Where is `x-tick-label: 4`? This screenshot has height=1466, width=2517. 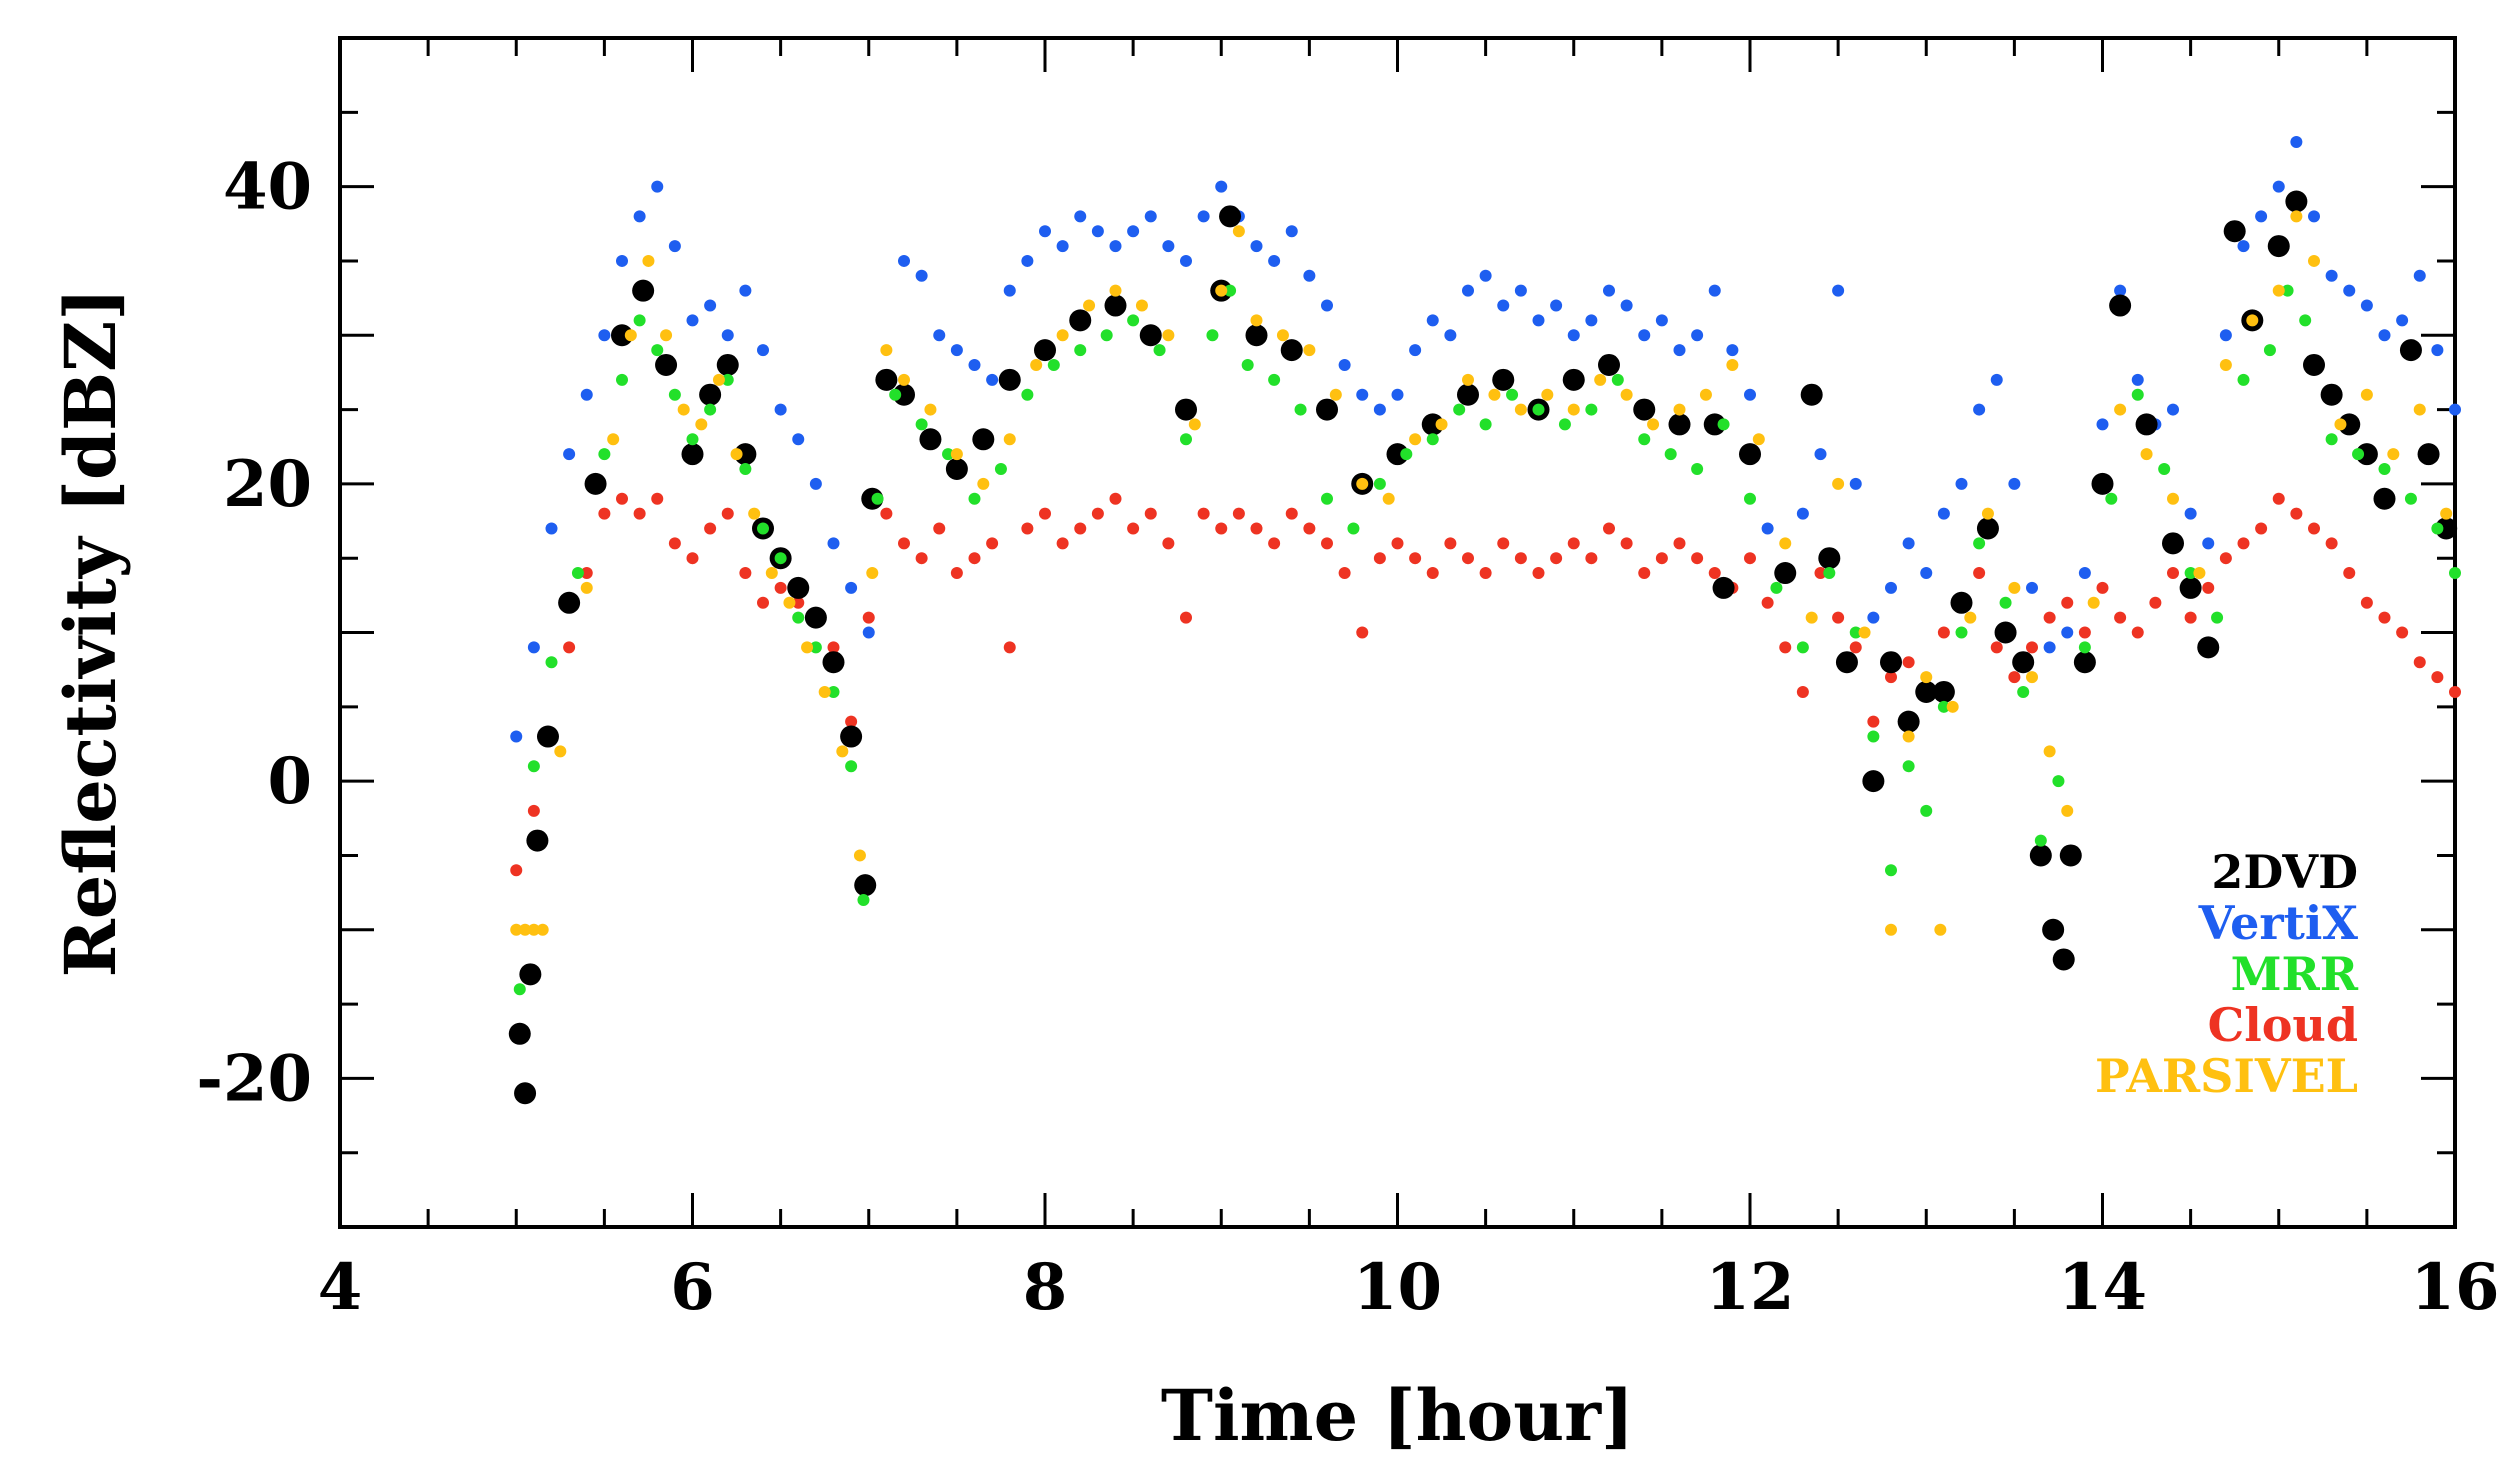
x-tick-label: 4 is located at coordinates (340, 1287).